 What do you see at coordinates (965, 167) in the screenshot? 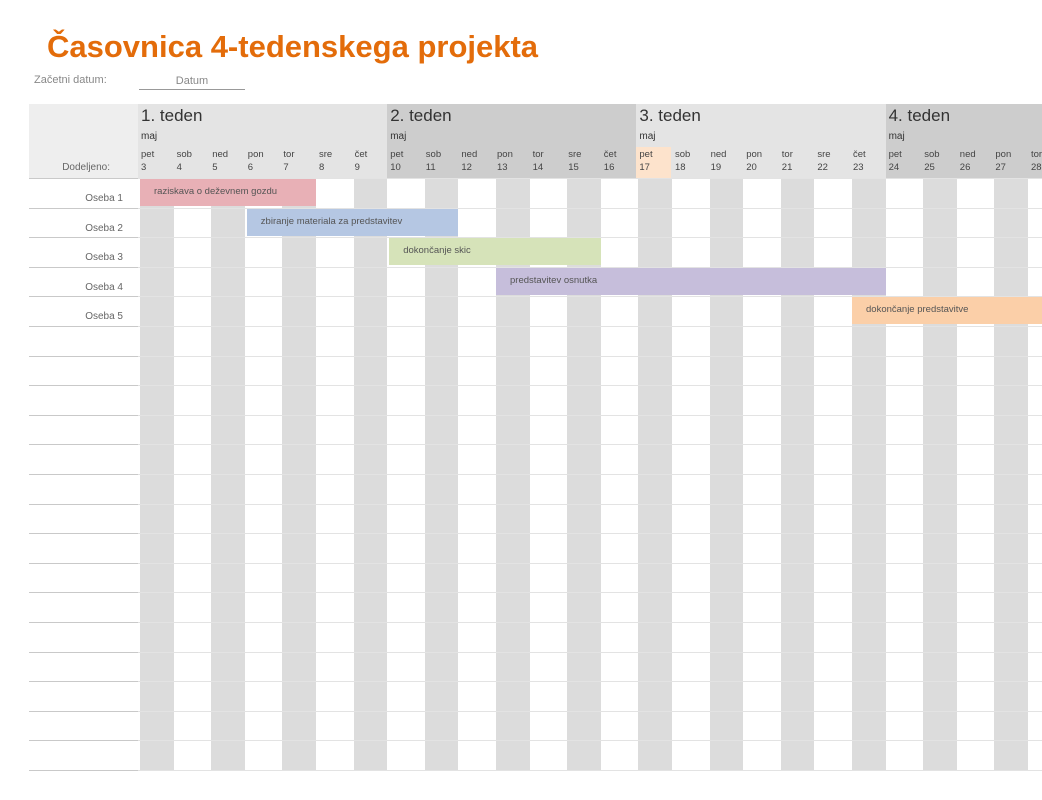
I see `day-number: 26` at bounding box center [965, 167].